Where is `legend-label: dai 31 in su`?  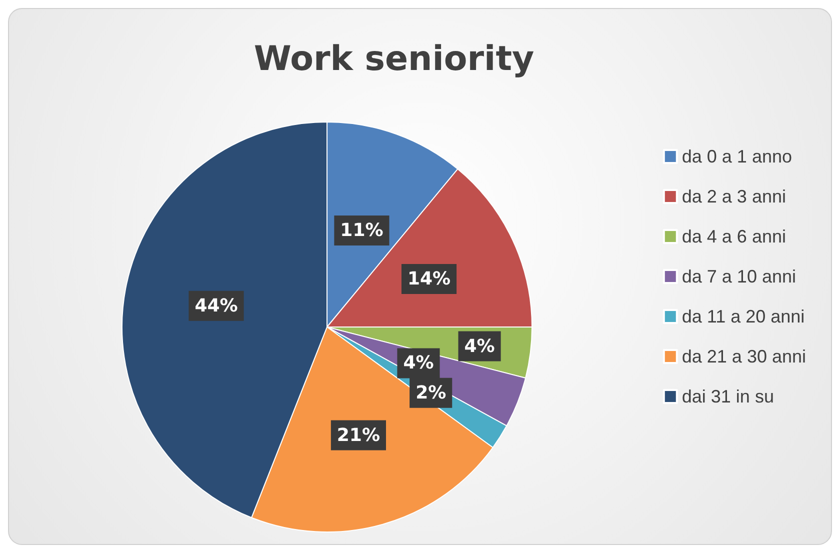
legend-label: dai 31 in su is located at coordinates (728, 396).